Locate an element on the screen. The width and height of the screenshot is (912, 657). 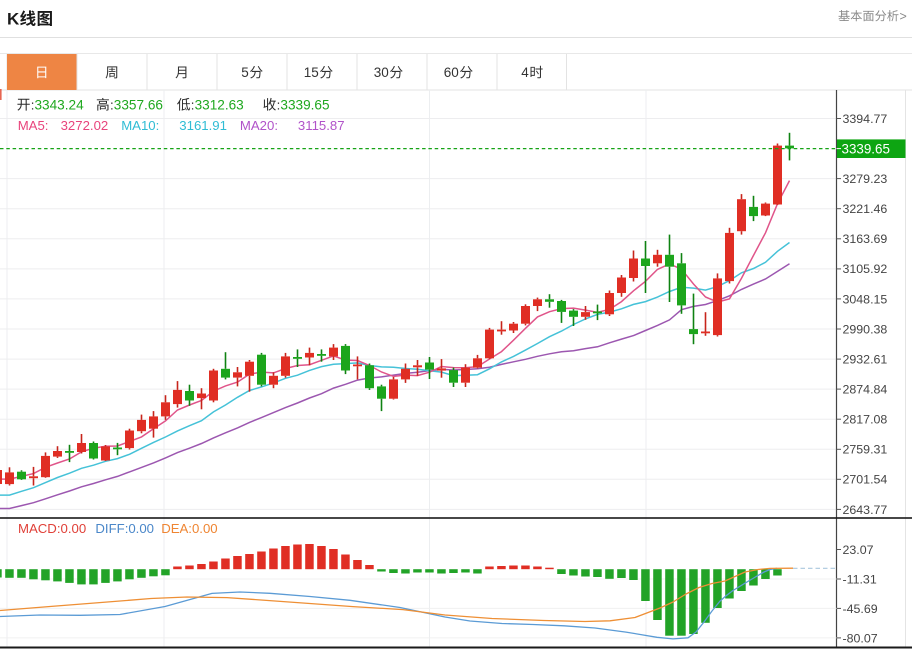
svg-text: 3343.24 is located at coordinates (60, 105).